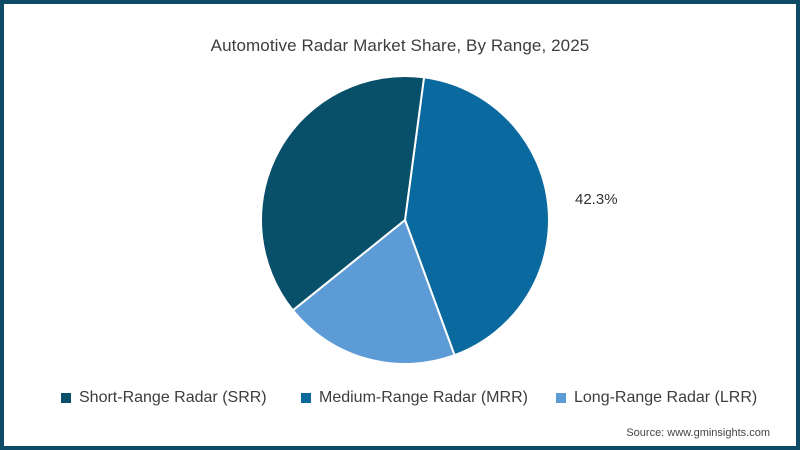  Describe the element at coordinates (698, 433) in the screenshot. I see `source-attribution: Source: www.gminsights.com` at that location.